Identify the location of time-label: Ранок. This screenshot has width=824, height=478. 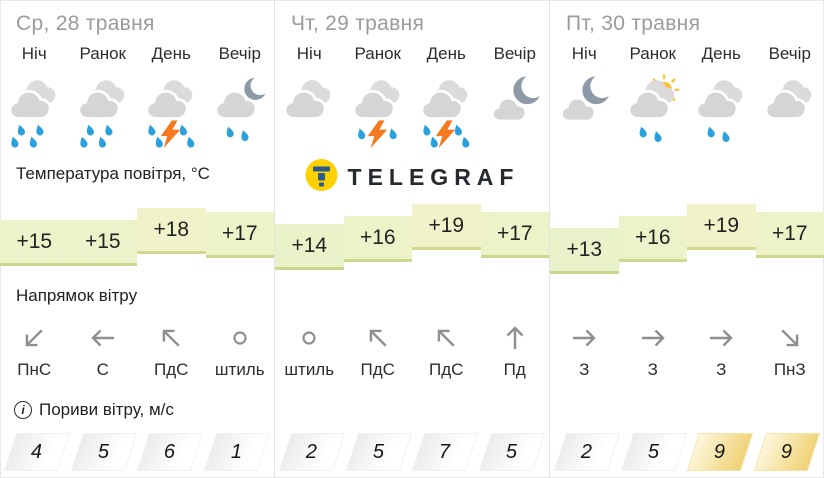
(652, 53).